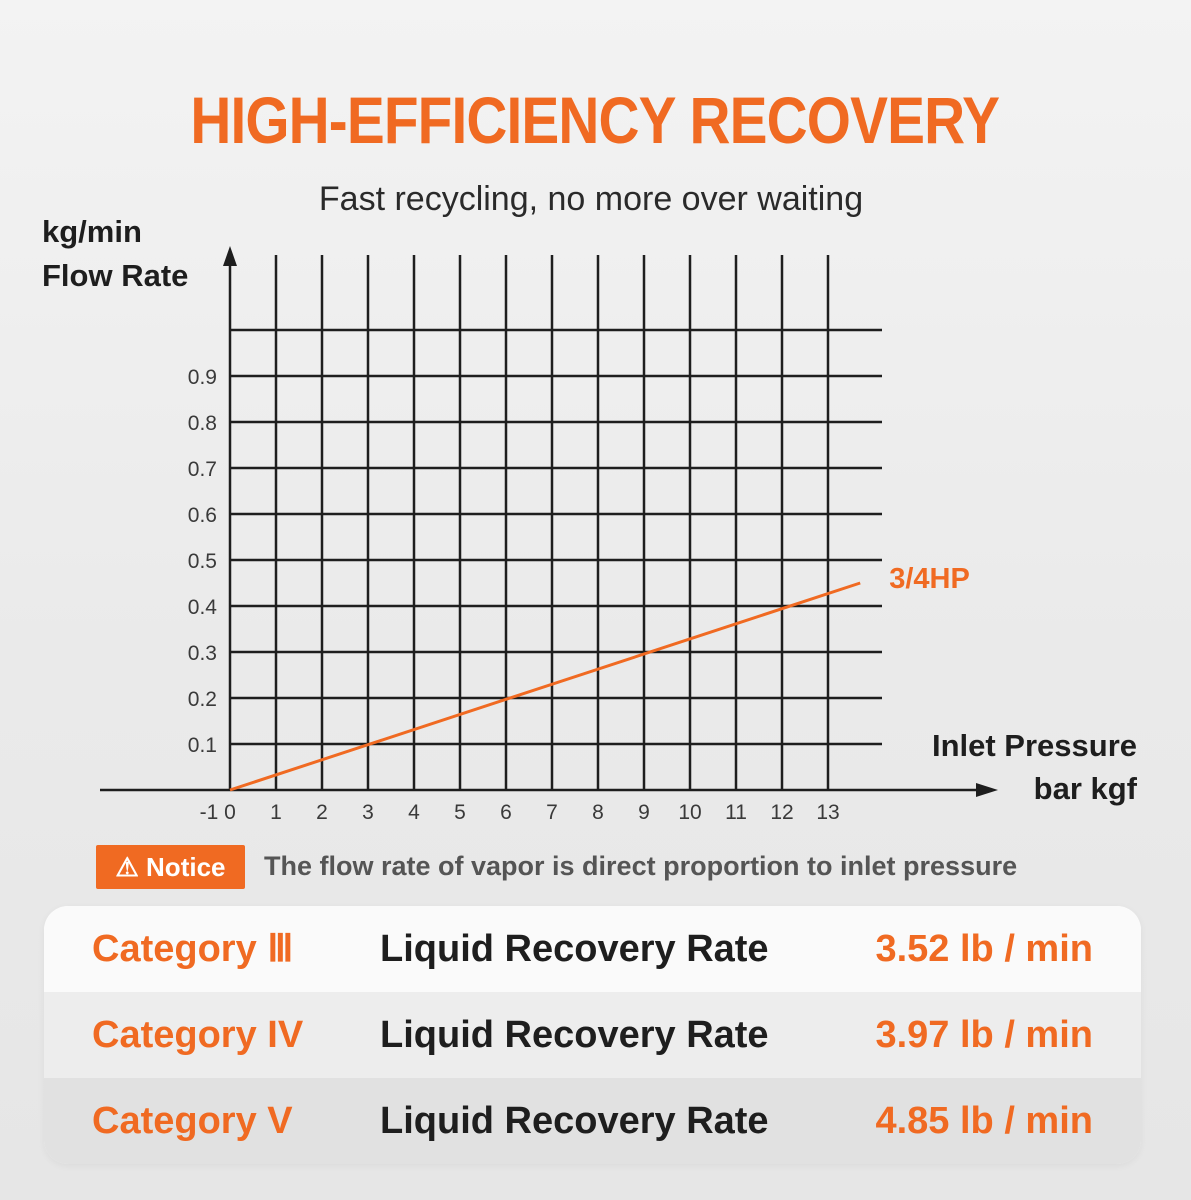  I want to click on x-tick-label: 6, so click(506, 812).